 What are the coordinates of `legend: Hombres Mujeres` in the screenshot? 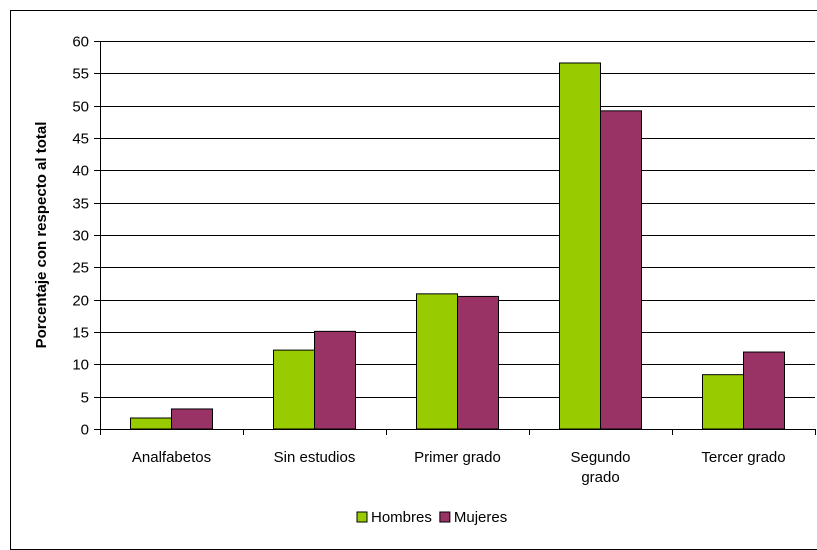 It's located at (431, 517).